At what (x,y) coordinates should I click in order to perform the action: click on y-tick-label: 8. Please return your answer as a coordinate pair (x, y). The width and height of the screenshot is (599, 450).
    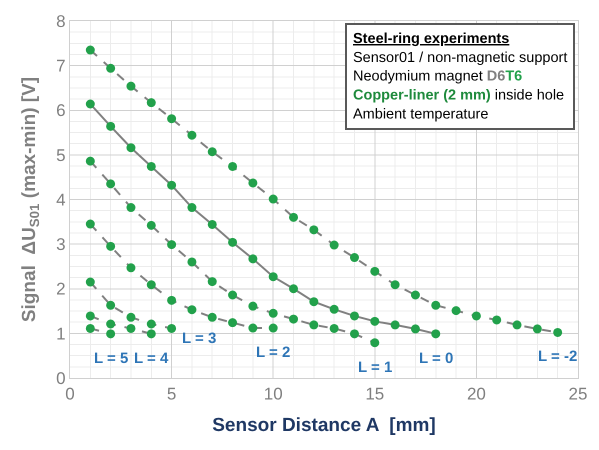
    Looking at the image, I should click on (61, 21).